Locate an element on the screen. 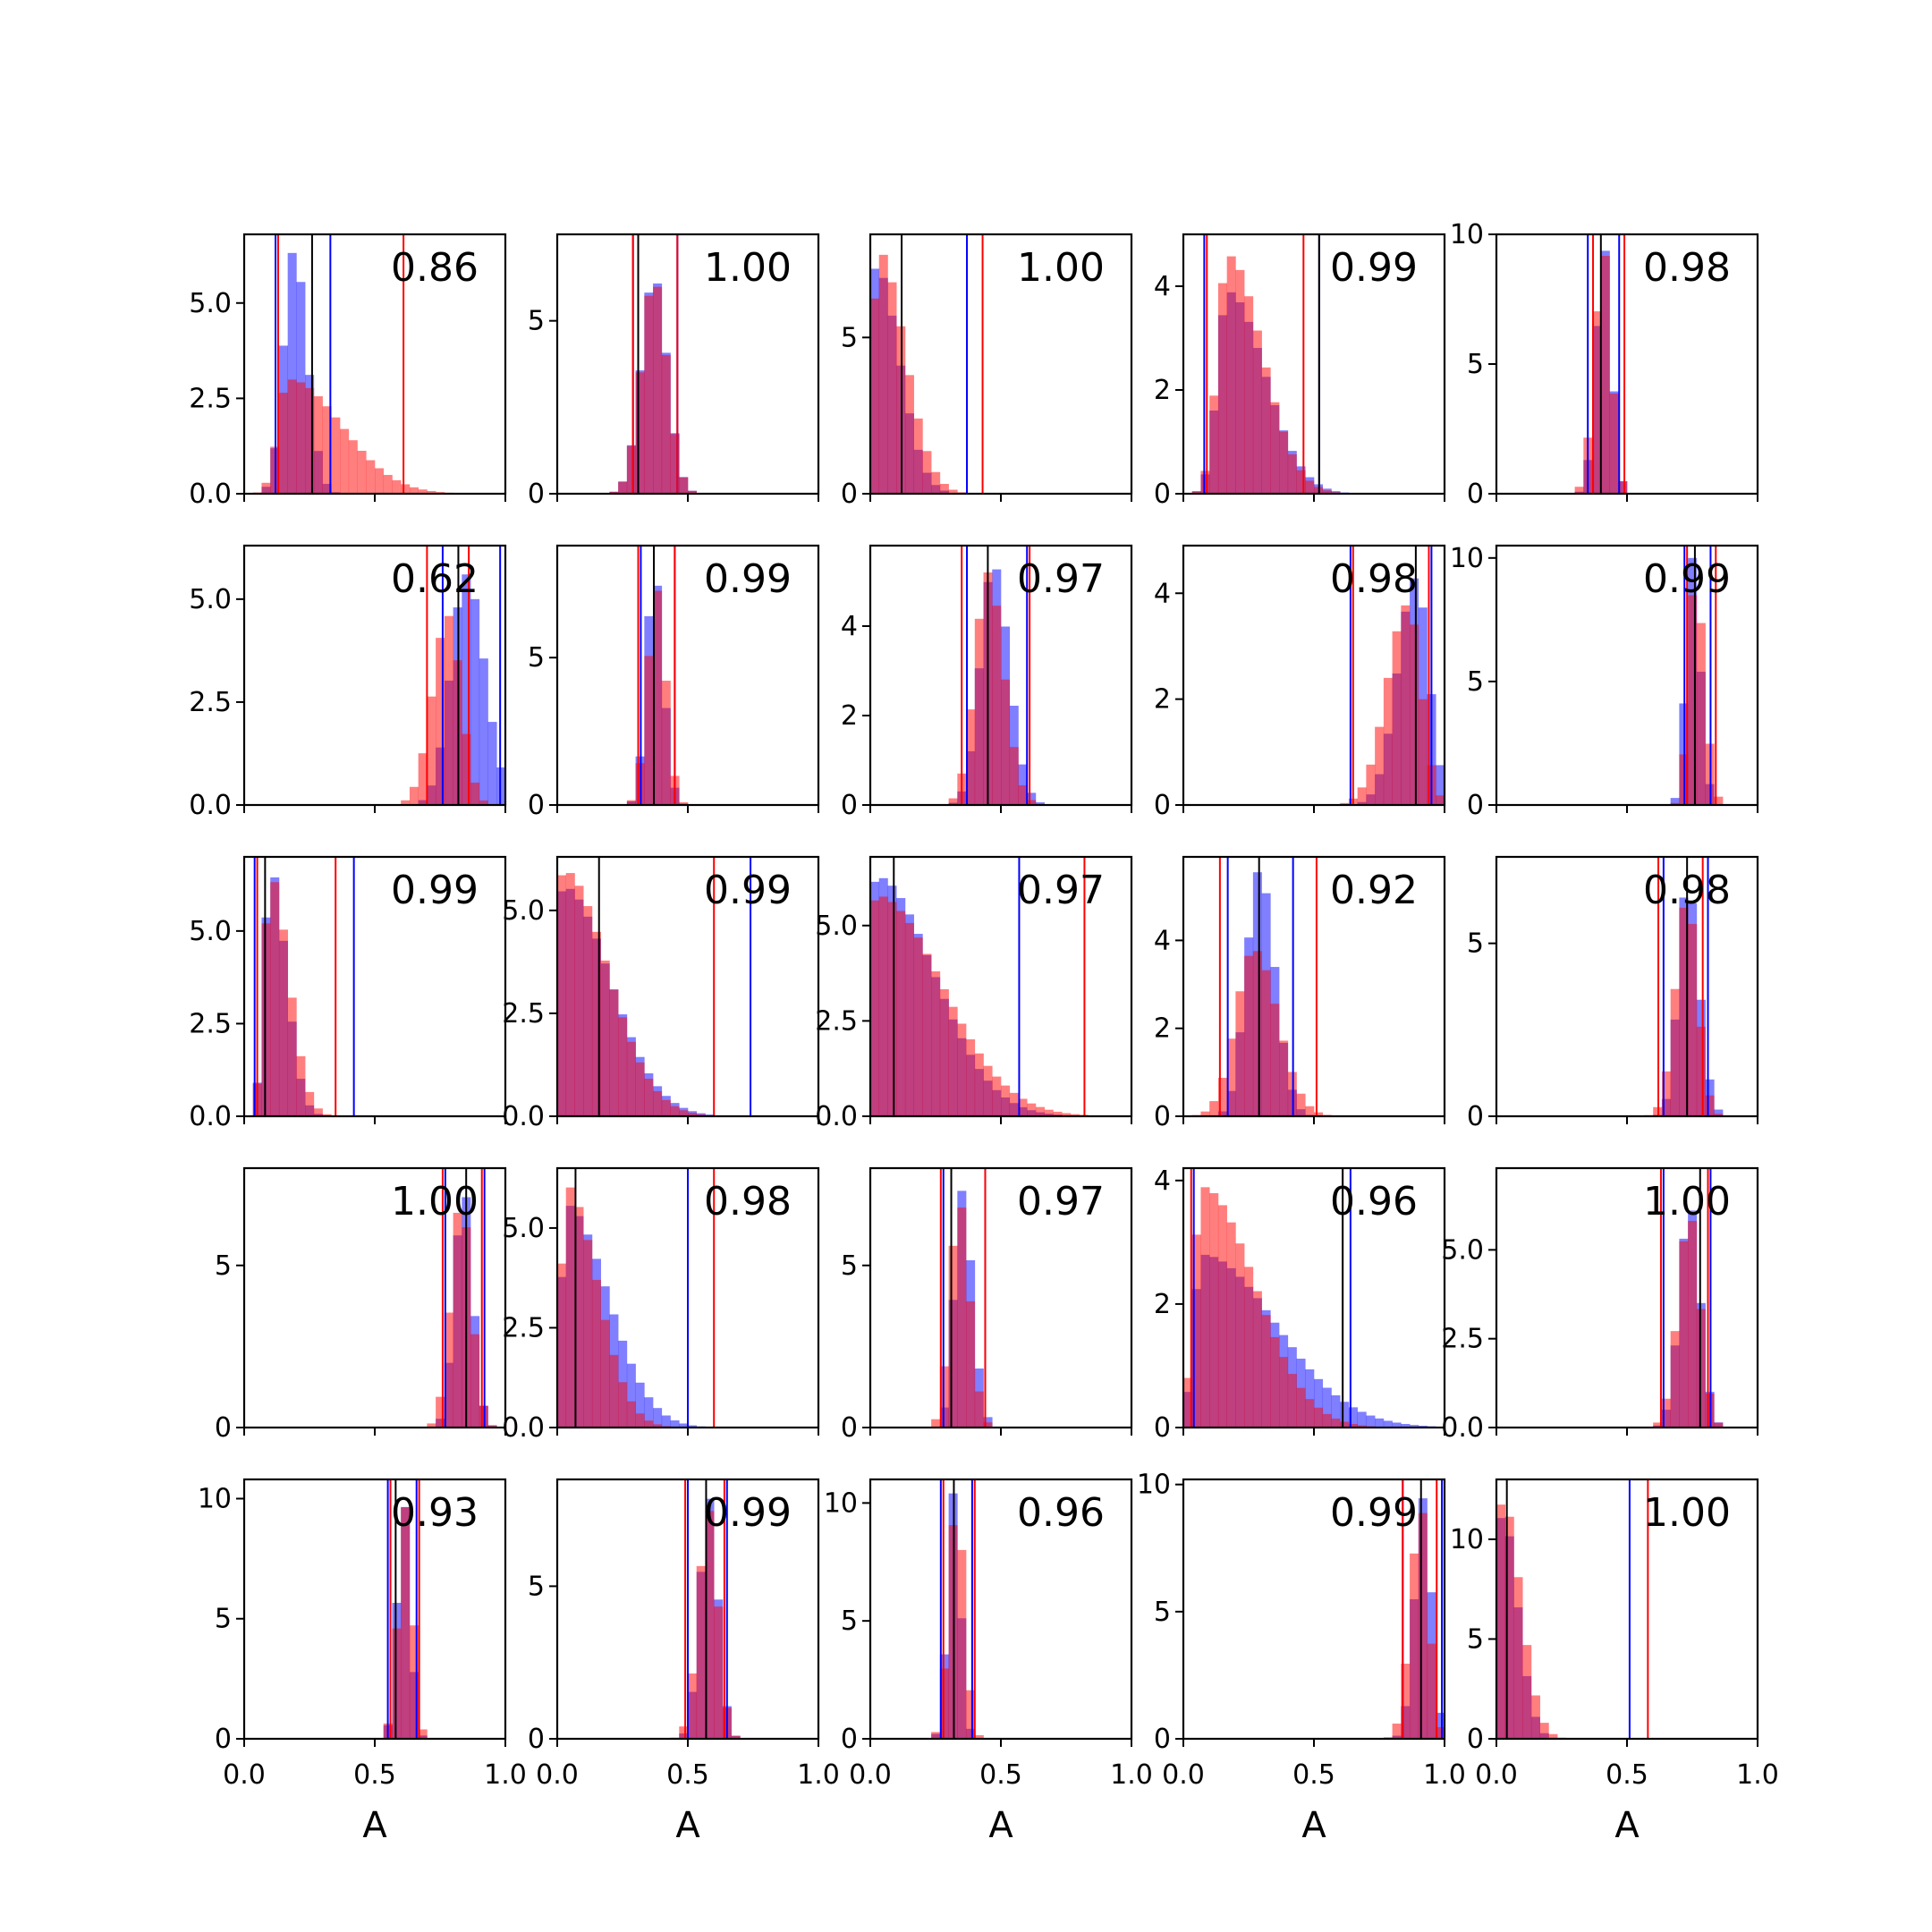 The height and width of the screenshot is (1932, 1932). x-tick-label: 1.0 is located at coordinates (818, 1775).